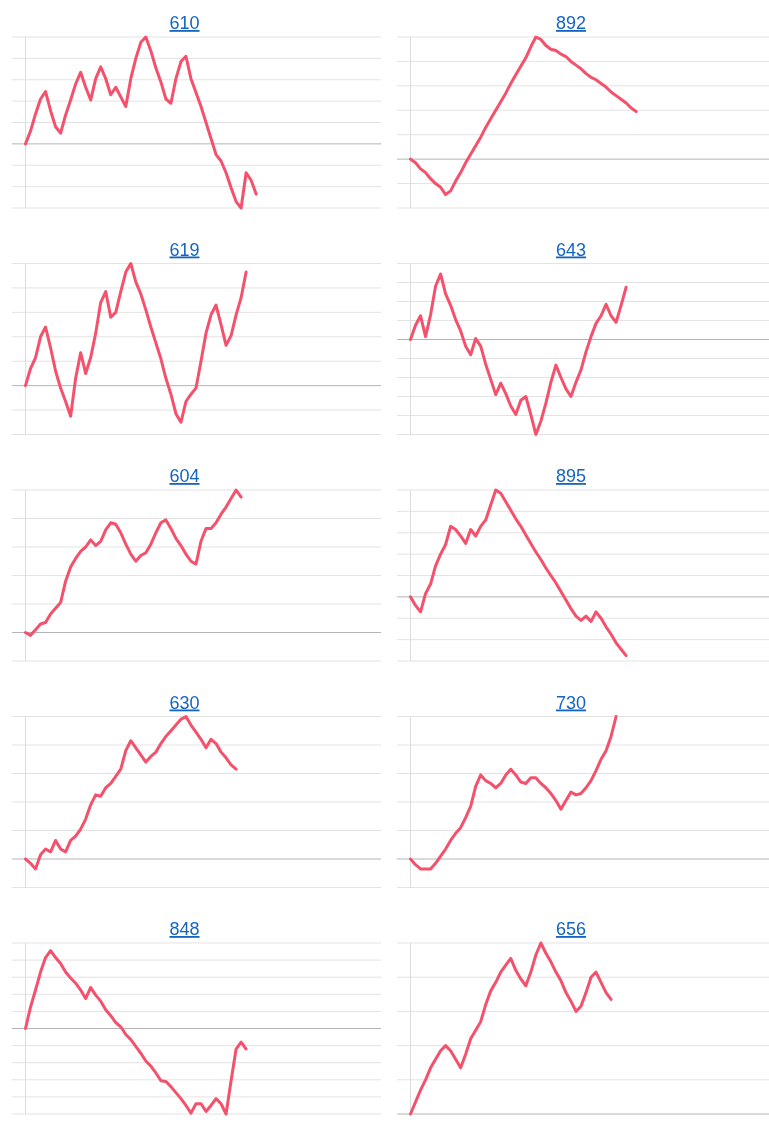 This screenshot has height=1130, width=769. What do you see at coordinates (184, 249) in the screenshot?
I see `chart-title: 619` at bounding box center [184, 249].